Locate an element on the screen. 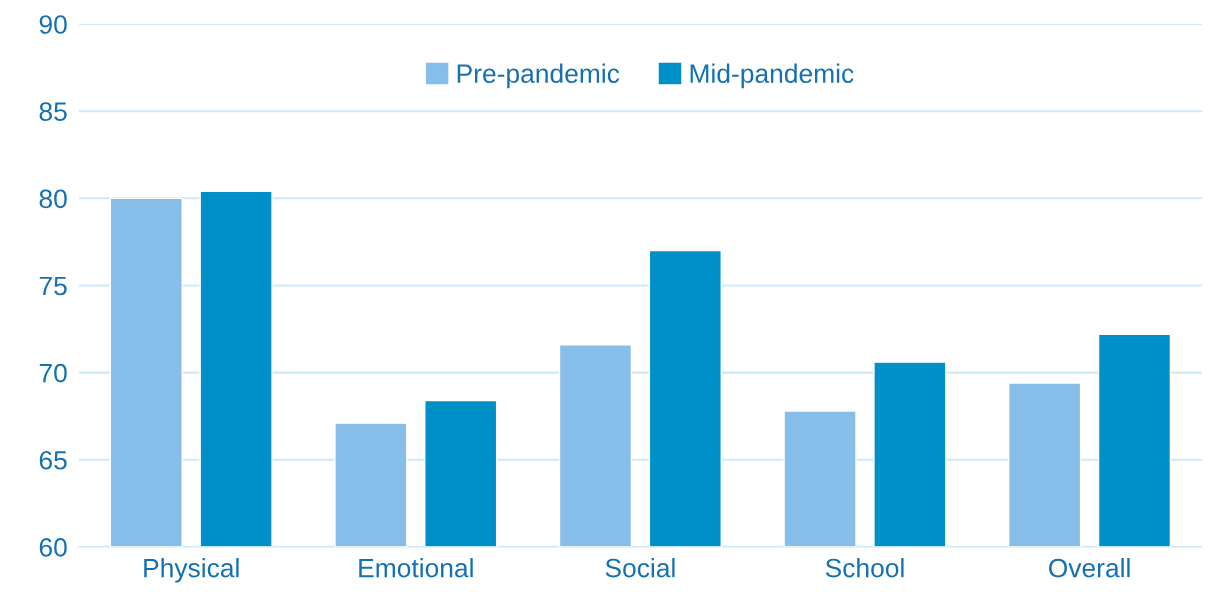 This screenshot has width=1214, height=601. y-tick-label: 85 is located at coordinates (53, 112).